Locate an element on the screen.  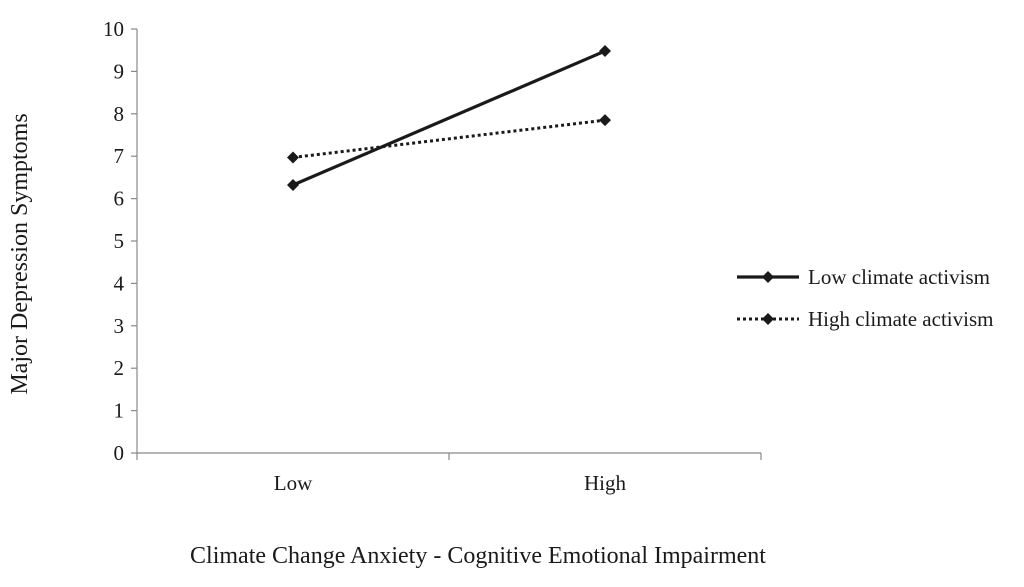
y-tick-label: 9 is located at coordinates (119, 71).